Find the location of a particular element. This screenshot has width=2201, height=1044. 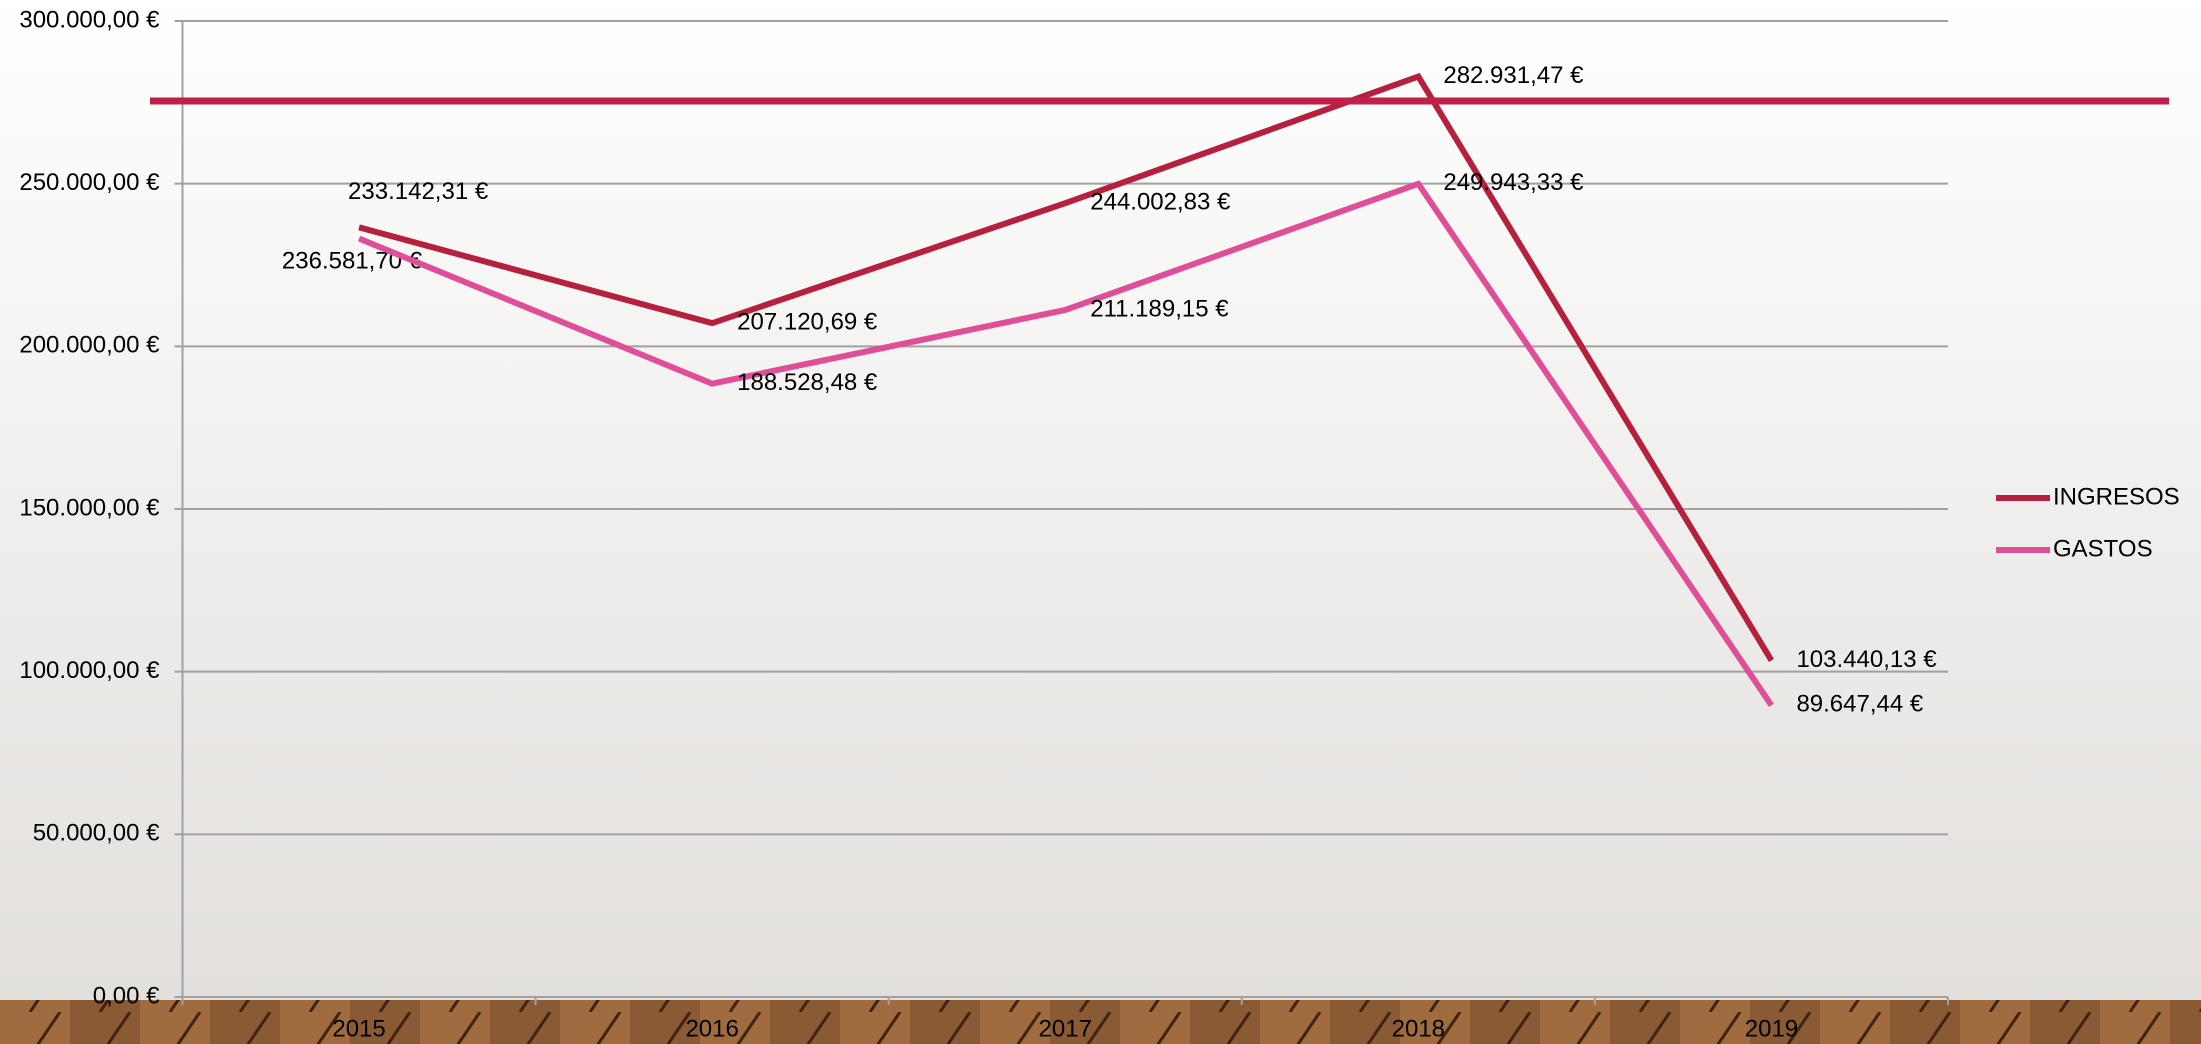

value-label: 89.647,44 € is located at coordinates (1859, 704).